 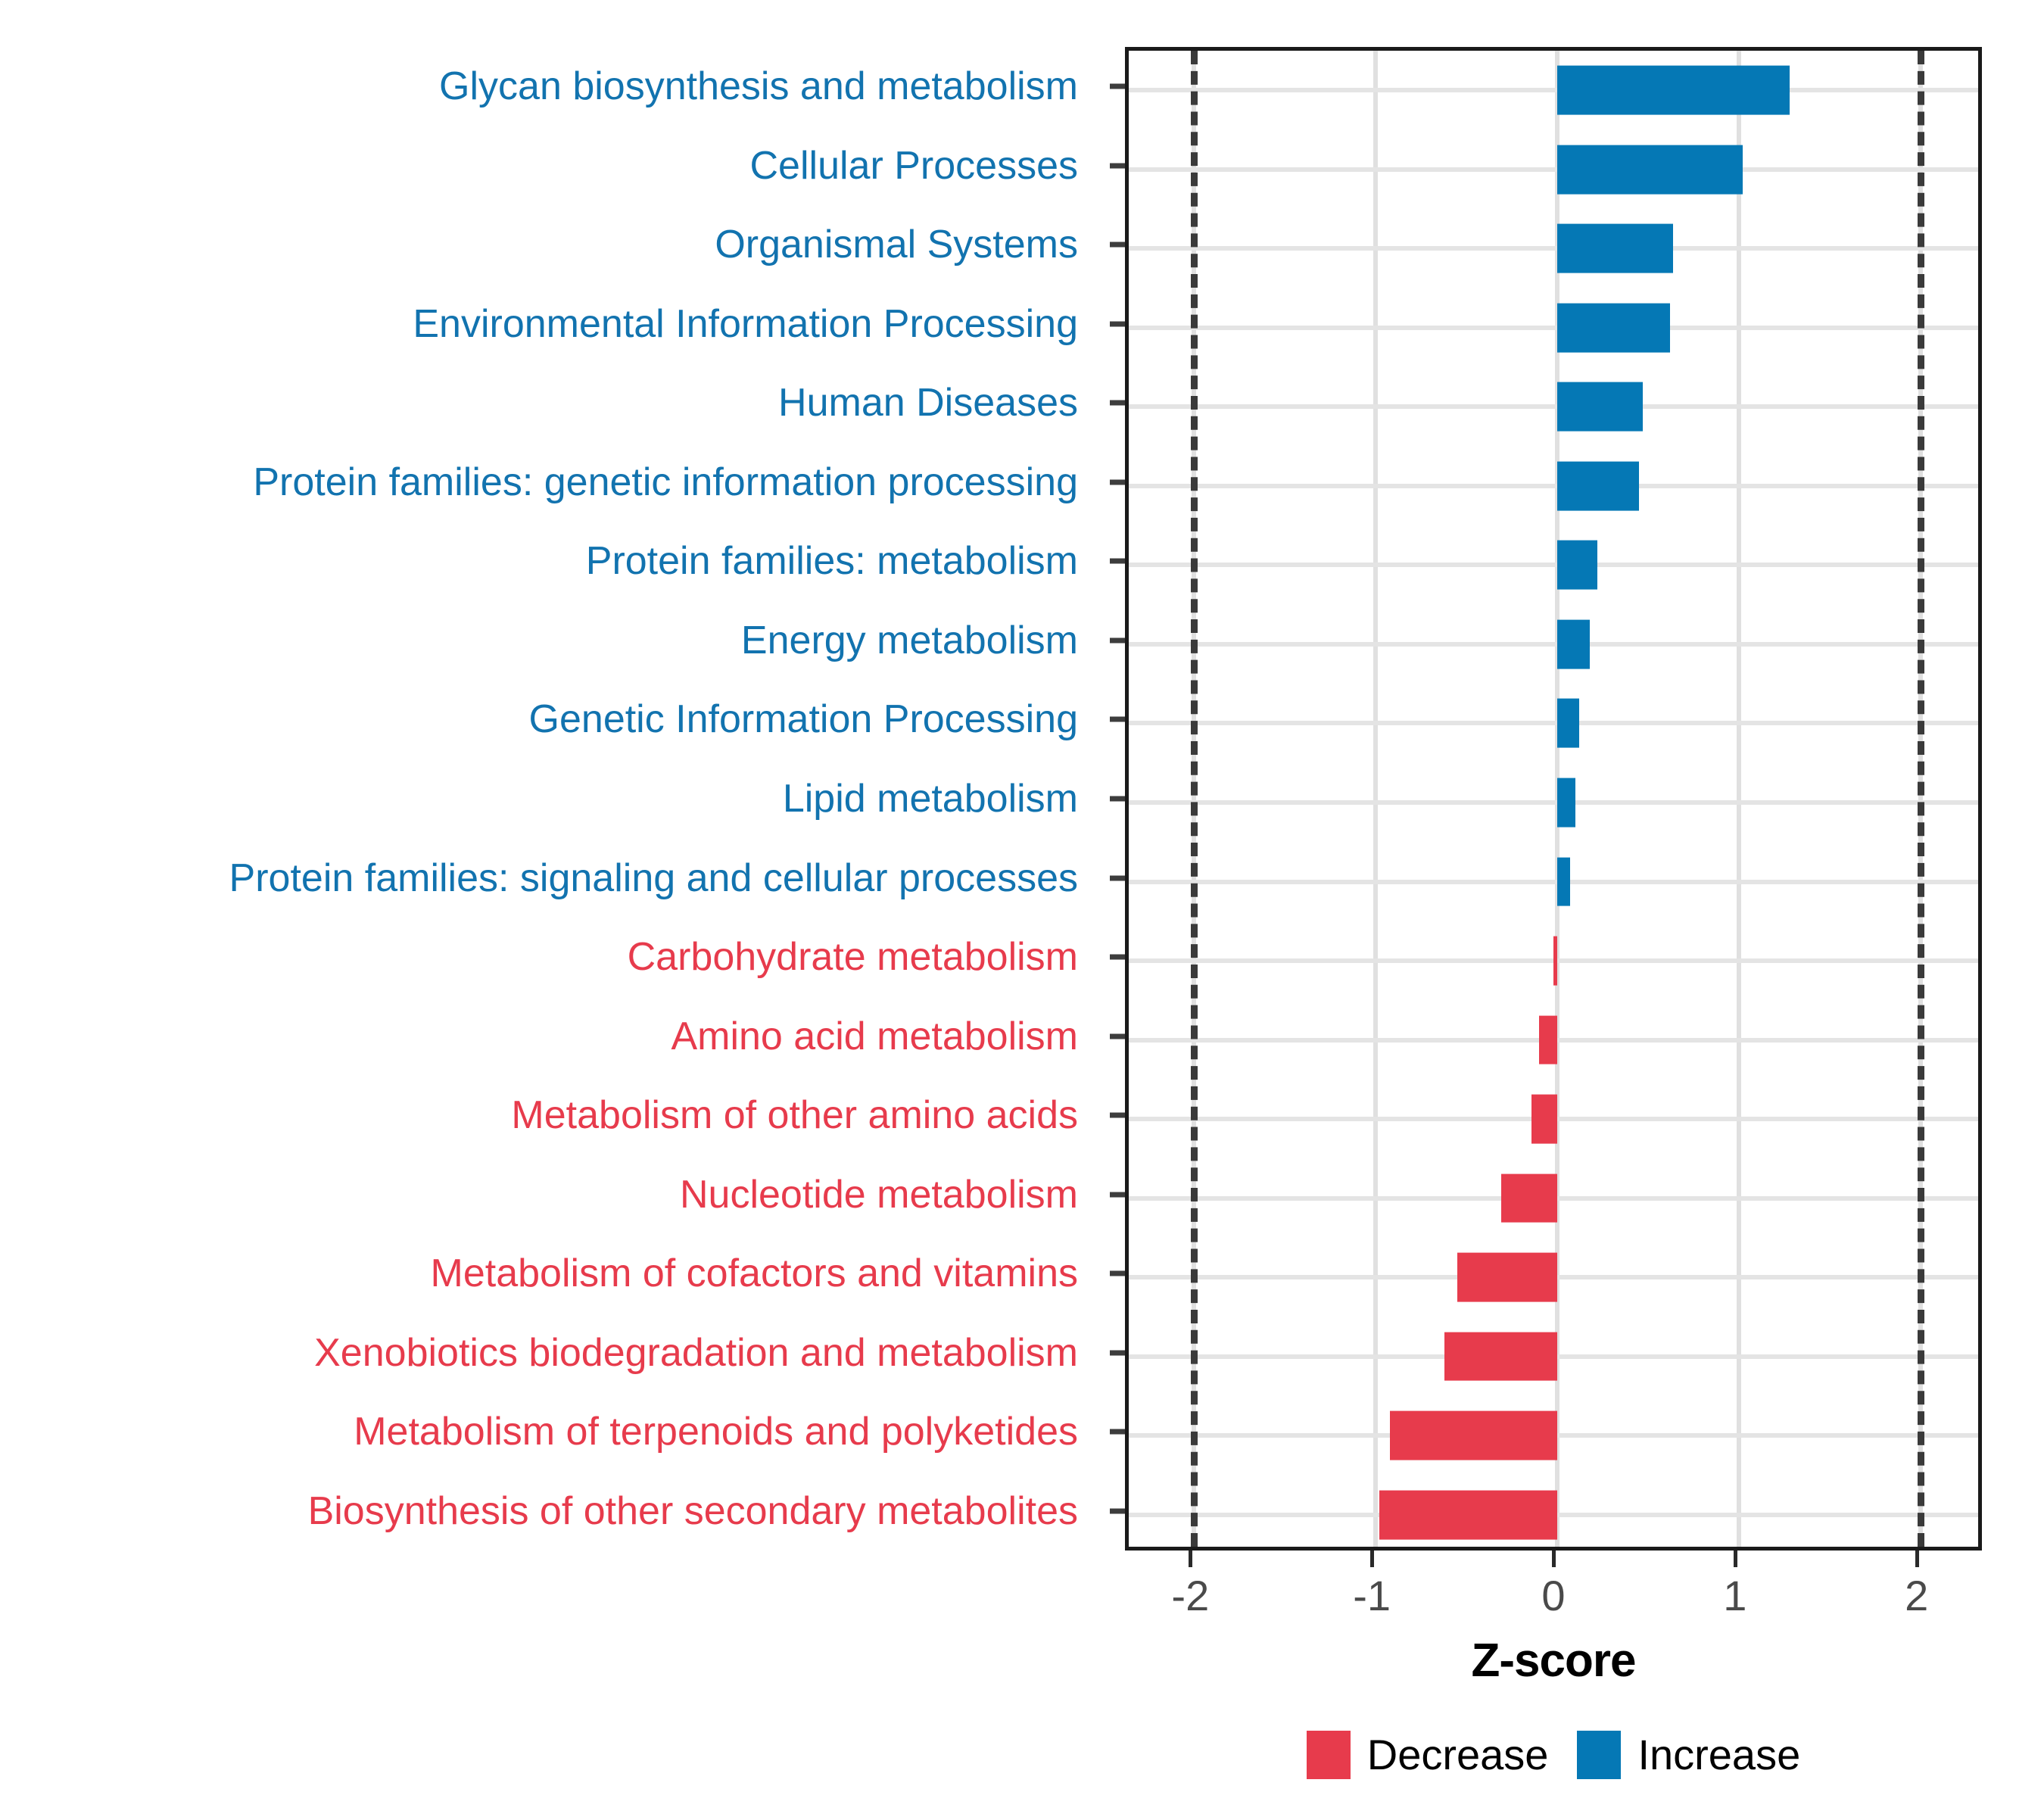 I want to click on y-axis-label: Nucleotide metabolism, so click(x=878, y=1194).